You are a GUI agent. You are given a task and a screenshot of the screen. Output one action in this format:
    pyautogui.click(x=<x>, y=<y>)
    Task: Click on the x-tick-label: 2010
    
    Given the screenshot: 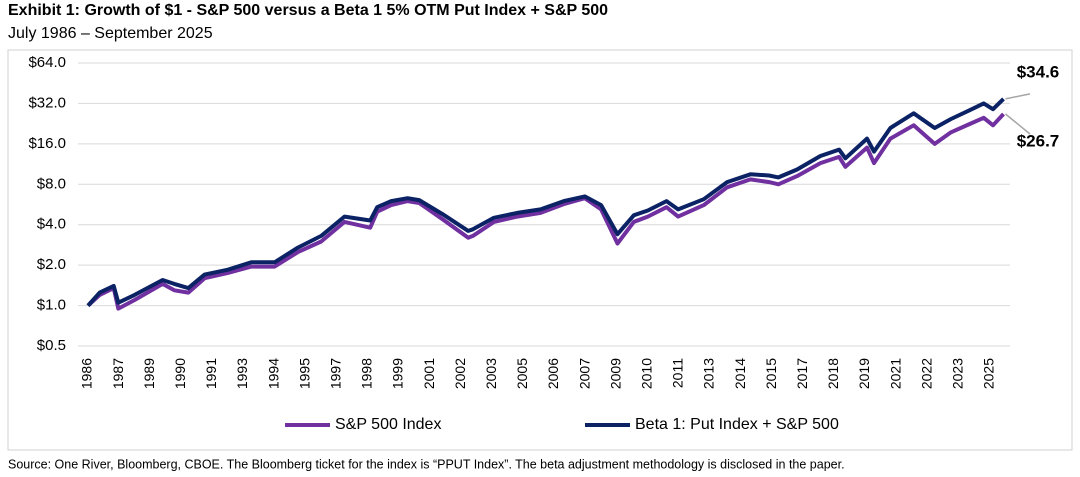 What is the action you would take?
    pyautogui.click(x=646, y=373)
    